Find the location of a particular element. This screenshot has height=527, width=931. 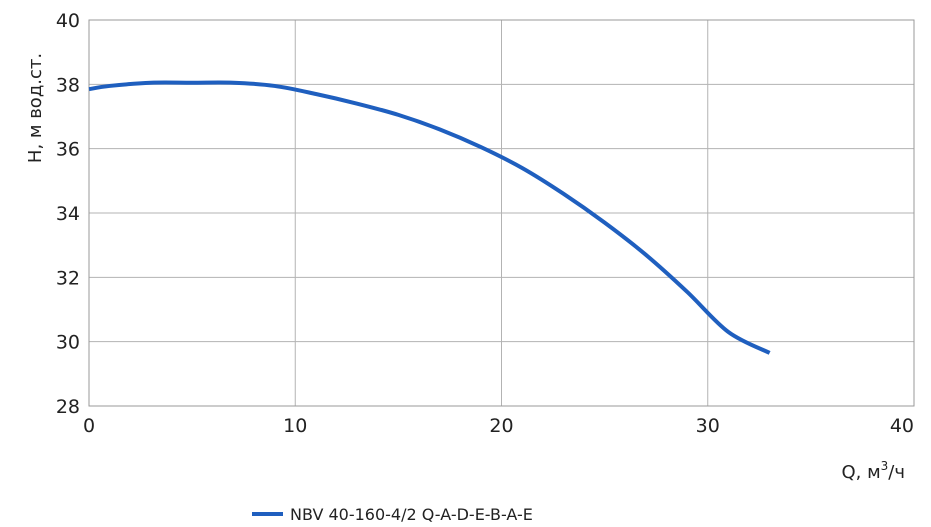

y-tick-label: 36 is located at coordinates (68, 150).